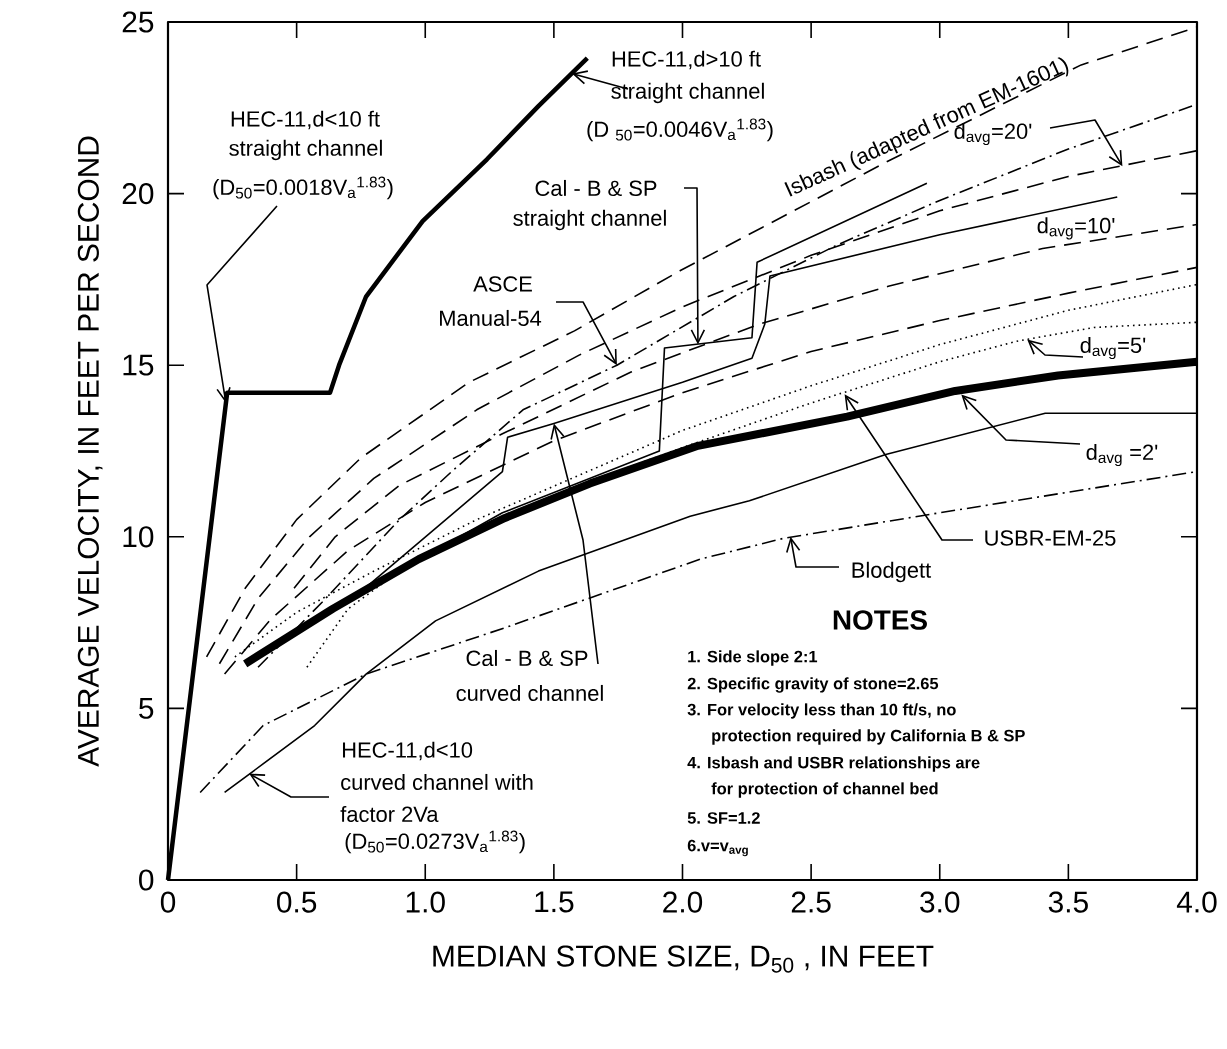  I want to click on x-tick-label: 3.0, so click(940, 902).